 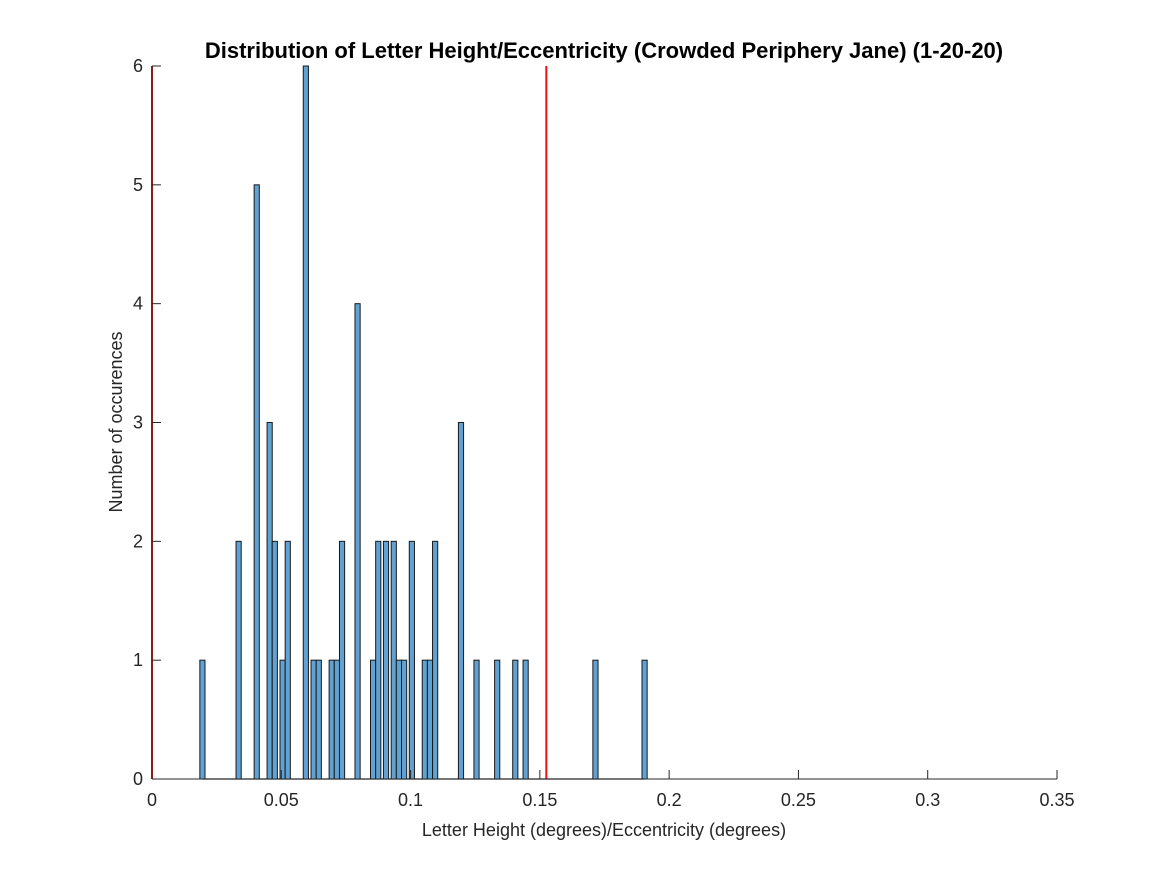 I want to click on x-tick-label: 0.15, so click(x=539, y=800).